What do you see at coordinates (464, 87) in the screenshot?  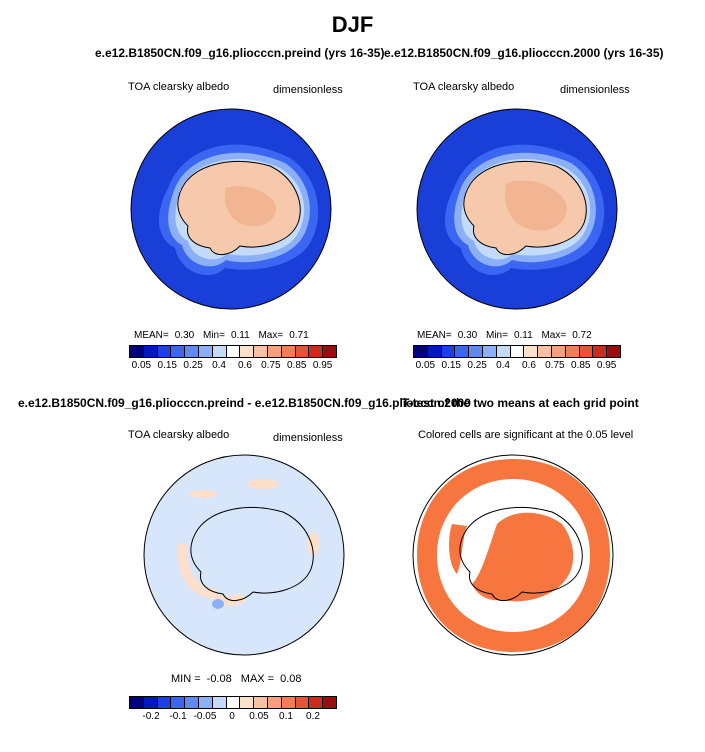 I see `panel2-variable-label: TOA clearsky albedo` at bounding box center [464, 87].